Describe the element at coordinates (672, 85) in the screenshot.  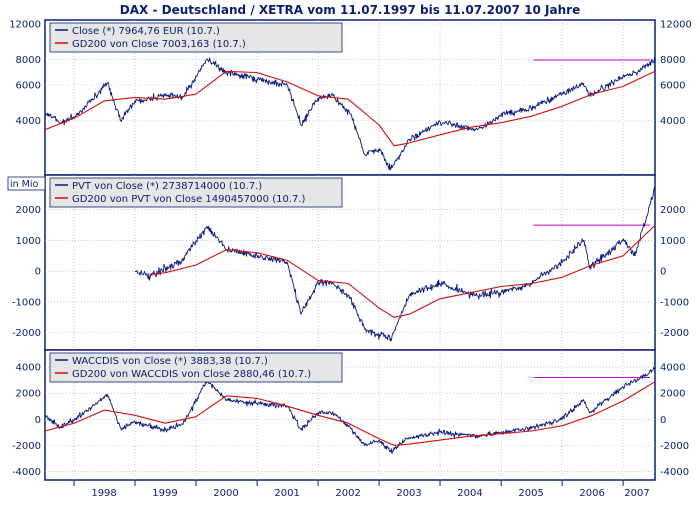
I see `y-tick-label-right: 6000` at that location.